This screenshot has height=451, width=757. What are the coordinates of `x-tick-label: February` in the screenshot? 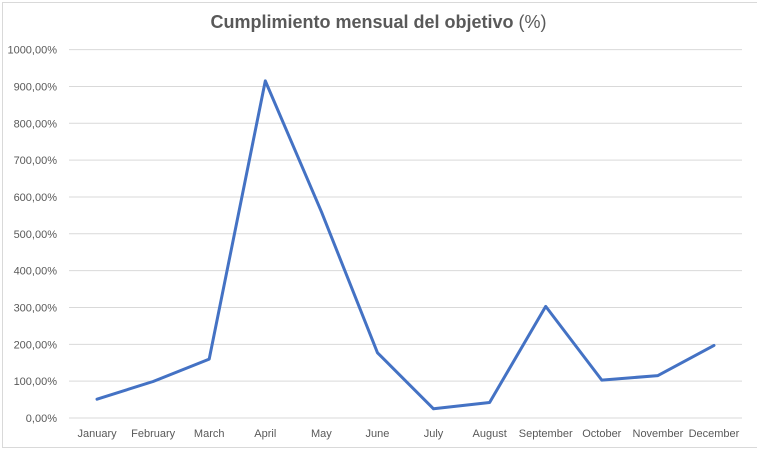 It's located at (153, 434).